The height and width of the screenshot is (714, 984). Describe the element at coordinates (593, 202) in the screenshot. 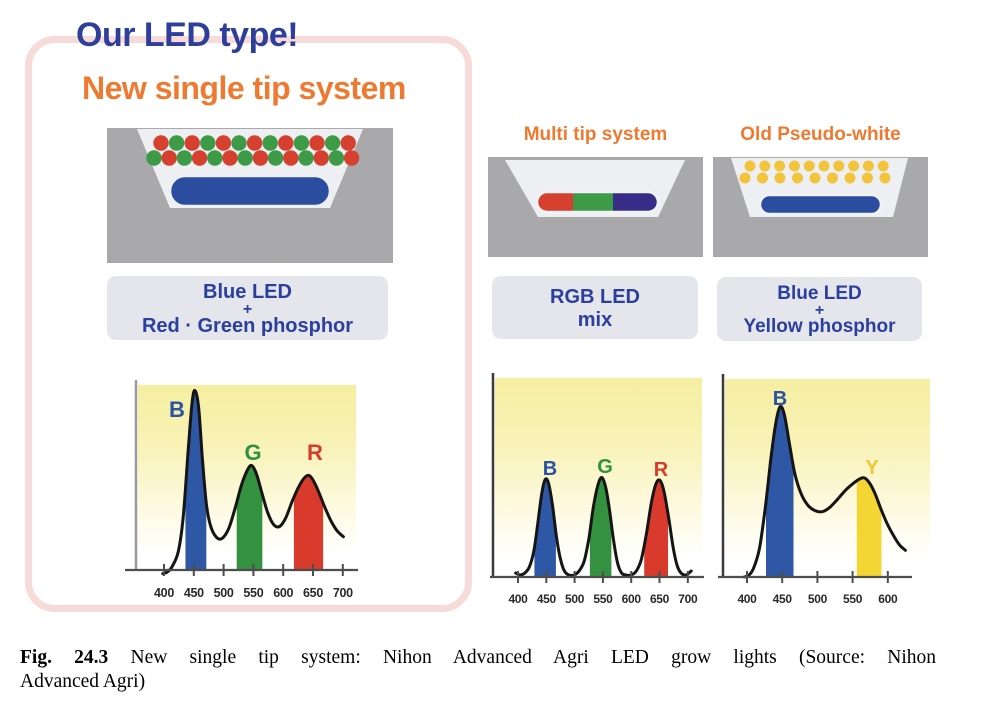

I see `green-chip-segment` at that location.